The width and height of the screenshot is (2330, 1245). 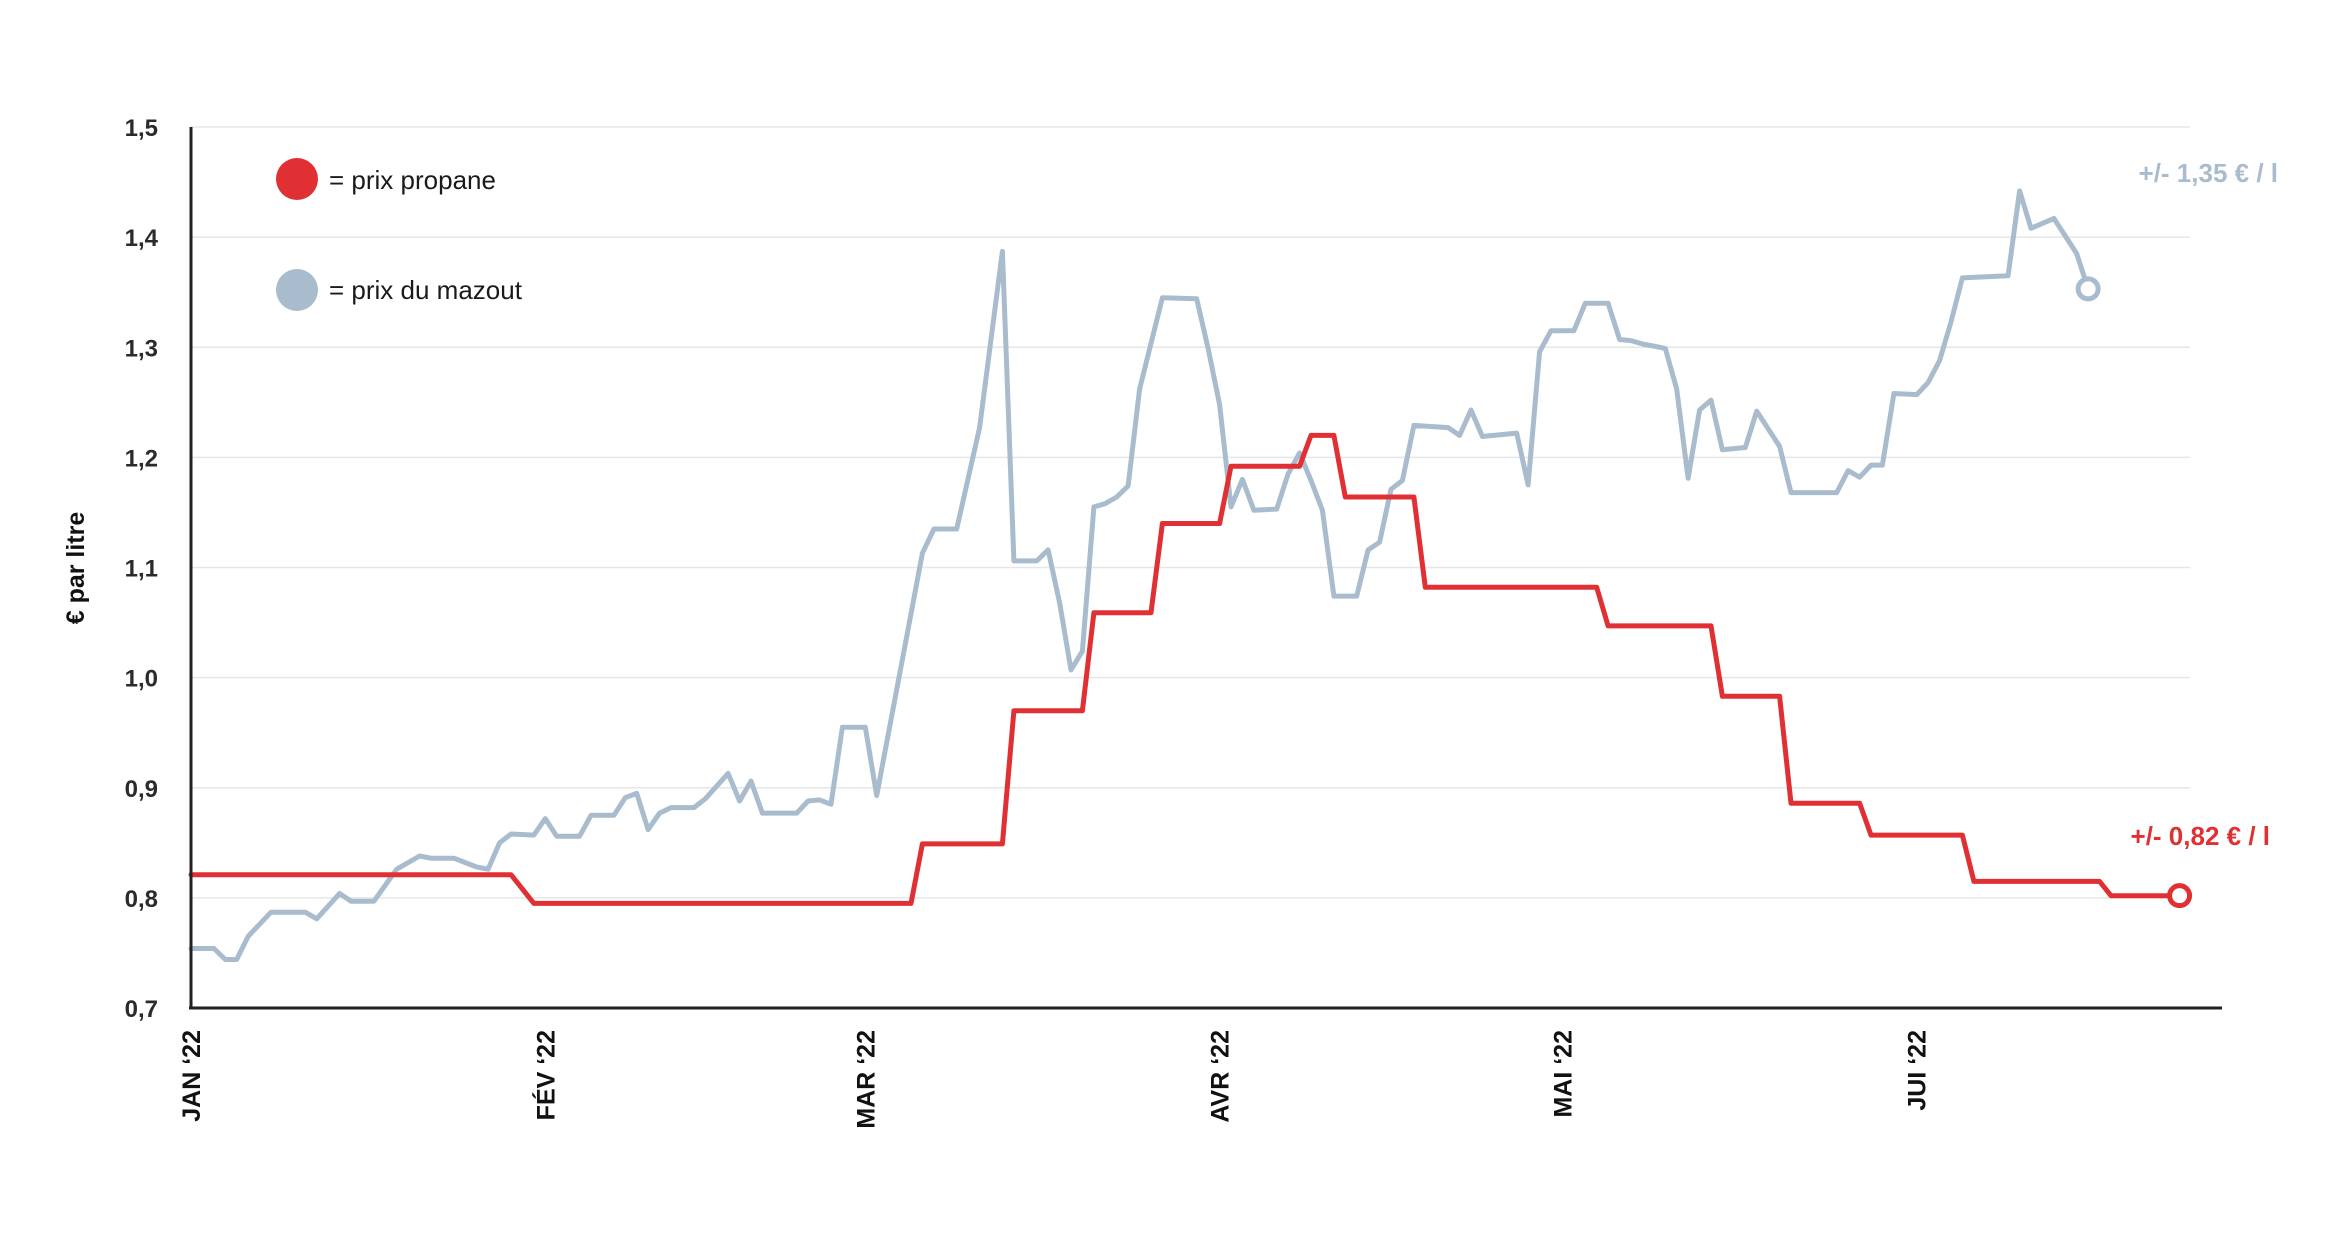 I want to click on y-tick-label: 1,5, so click(x=141, y=128).